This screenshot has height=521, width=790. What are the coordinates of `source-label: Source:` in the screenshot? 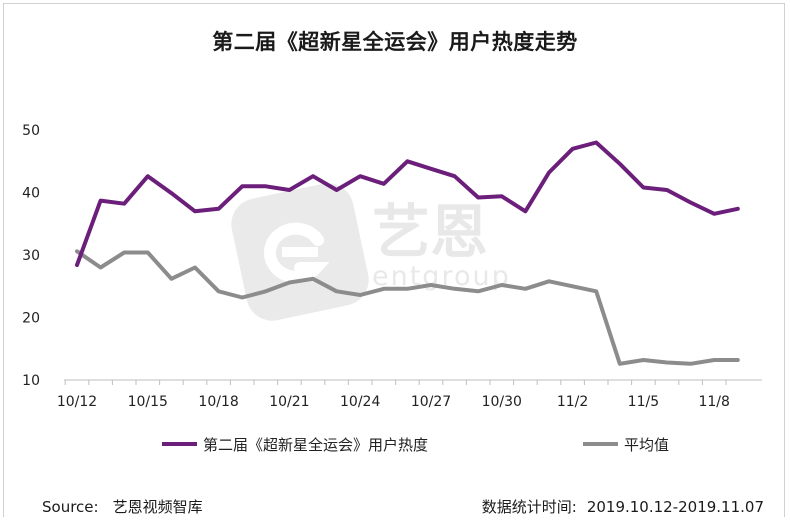 It's located at (70, 507).